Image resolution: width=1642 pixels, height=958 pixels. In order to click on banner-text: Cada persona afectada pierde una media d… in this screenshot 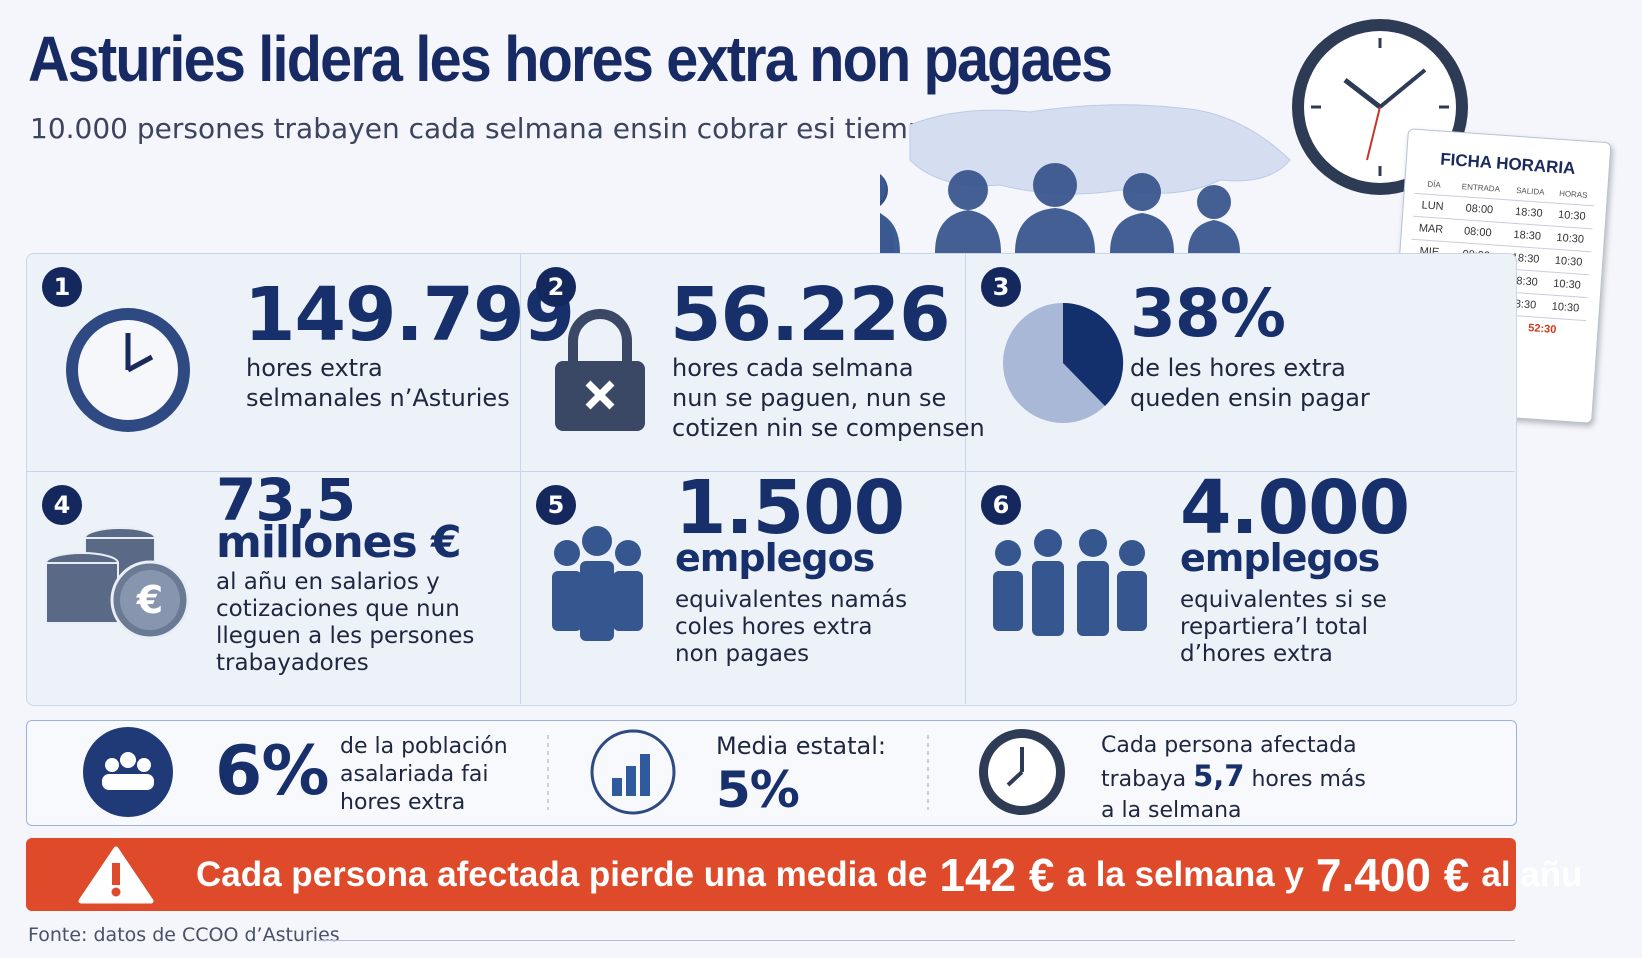, I will do `click(889, 874)`.